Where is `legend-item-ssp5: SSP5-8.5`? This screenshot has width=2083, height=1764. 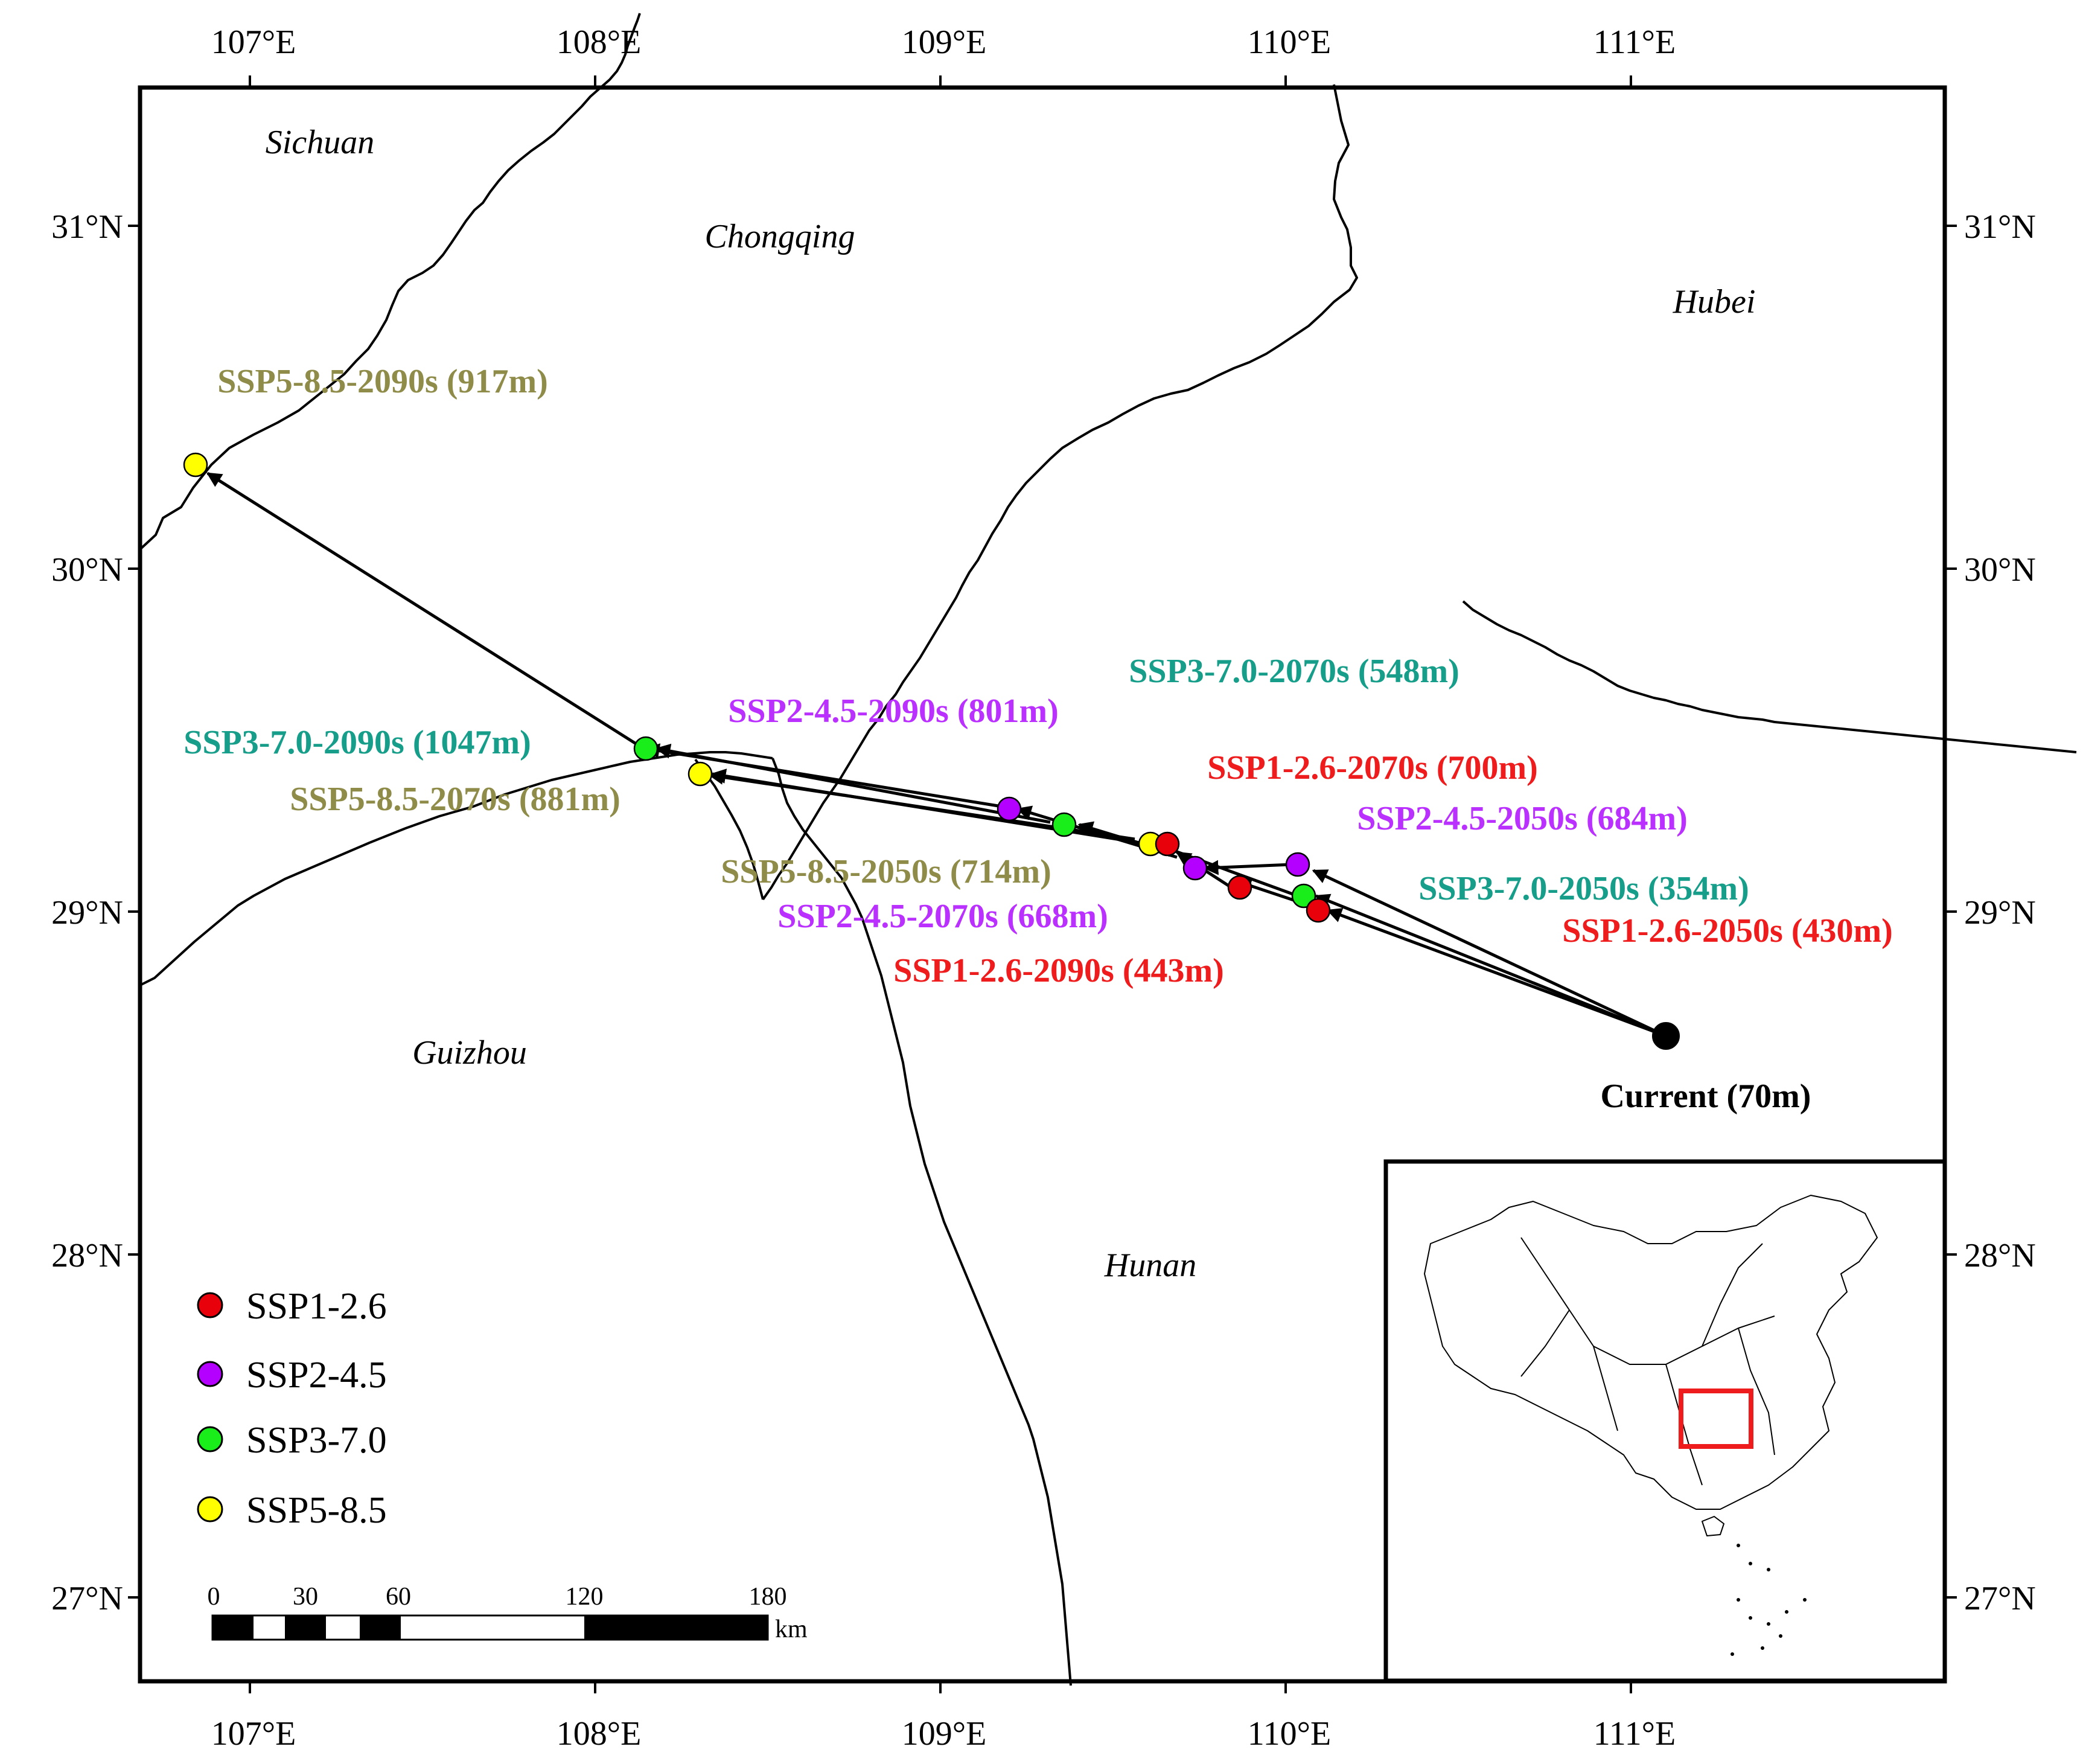 legend-item-ssp5: SSP5-8.5 is located at coordinates (292, 1510).